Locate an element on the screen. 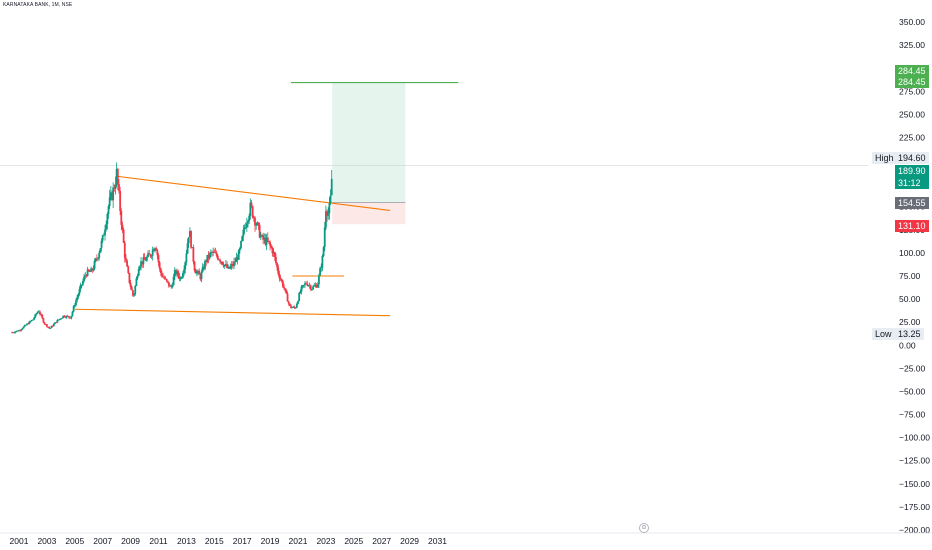  price-tick-label: 75.00 is located at coordinates (910, 276).